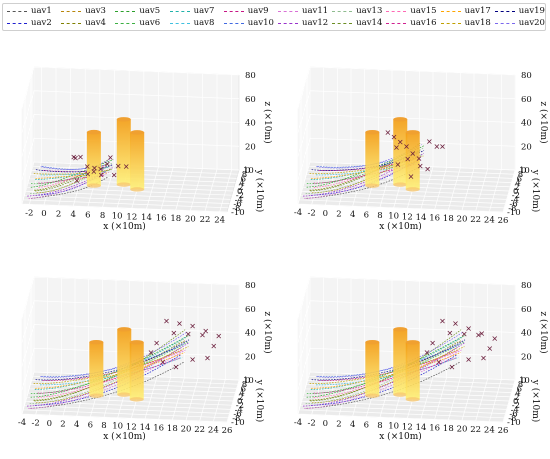 This screenshot has width=550, height=459. I want to click on legend-label: uav4, so click(95, 23).